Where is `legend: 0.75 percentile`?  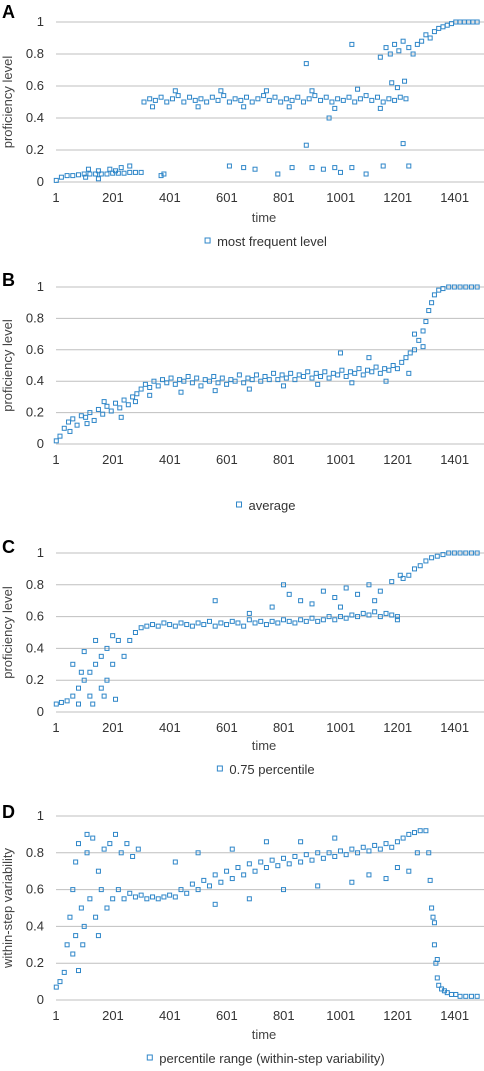
legend: 0.75 percentile is located at coordinates (265, 769).